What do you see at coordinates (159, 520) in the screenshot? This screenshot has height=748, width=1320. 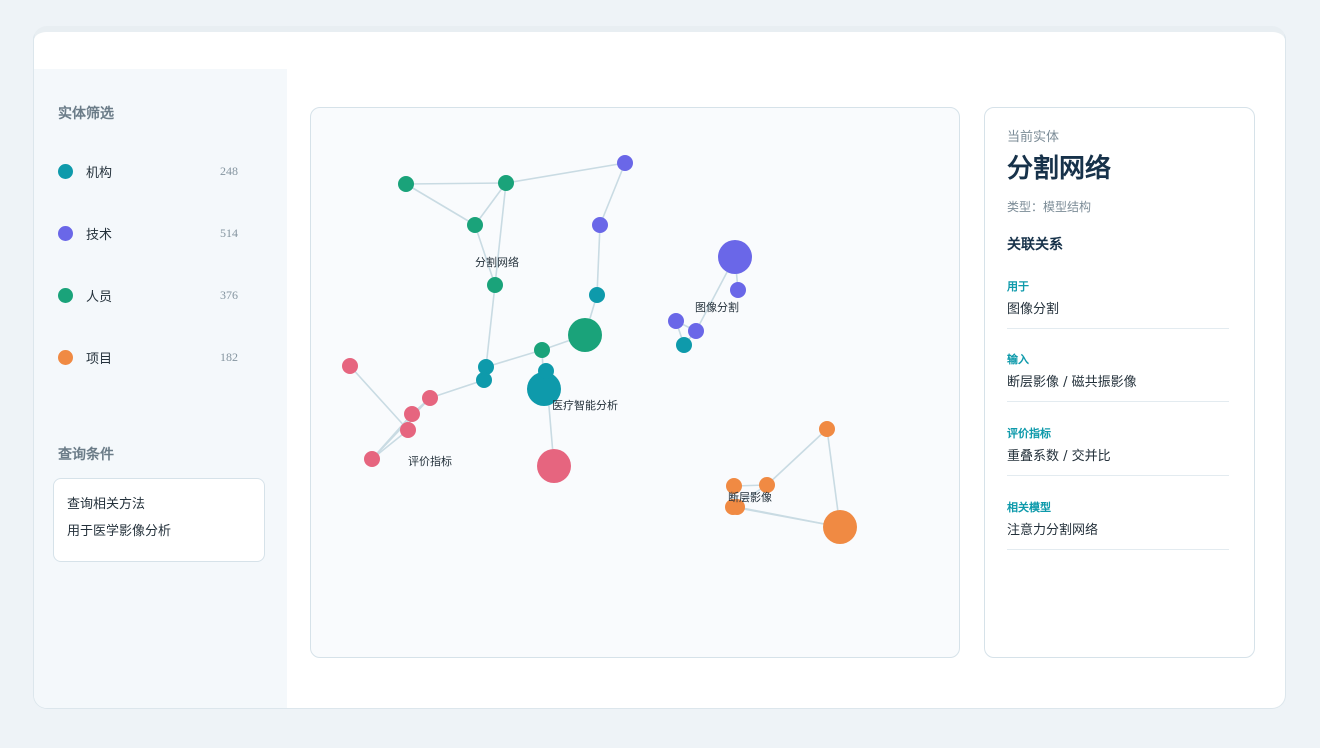 I see `query-box: 查询相关方法 用于医学影像分析` at bounding box center [159, 520].